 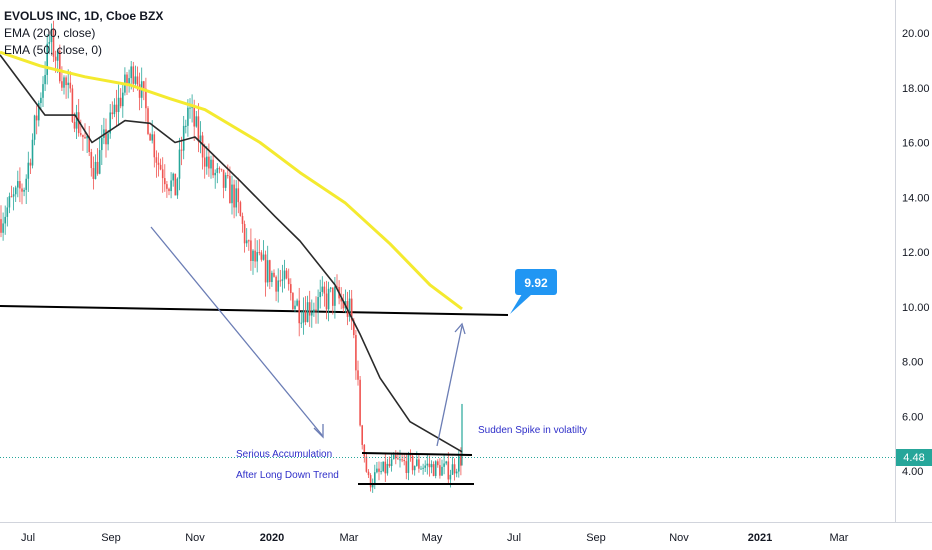 What do you see at coordinates (417, 454) in the screenshot?
I see `accumulation-top-line` at bounding box center [417, 454].